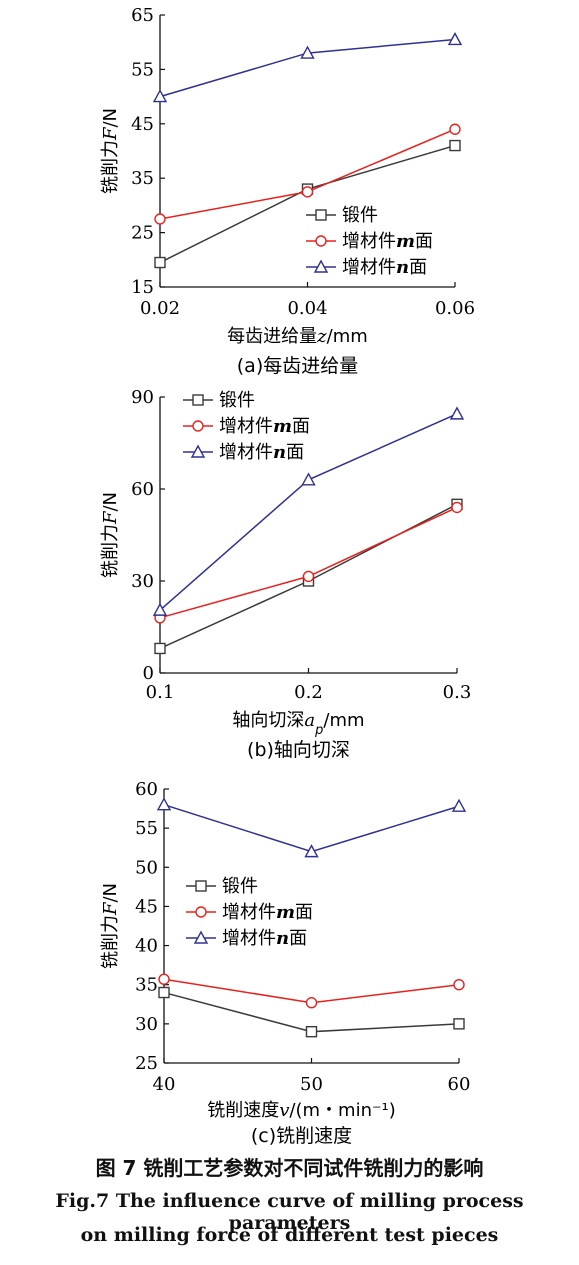  What do you see at coordinates (308, 692) in the screenshot?
I see `x-tick-label: 0.2` at bounding box center [308, 692].